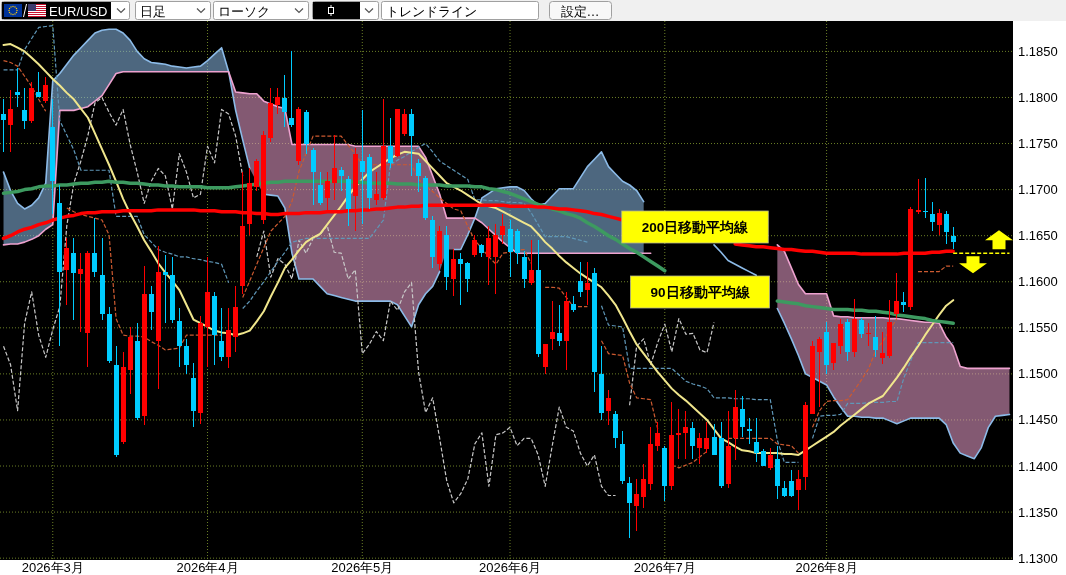 The width and height of the screenshot is (1066, 575). I want to click on y-tick-label: 1.1850, so click(1038, 51).